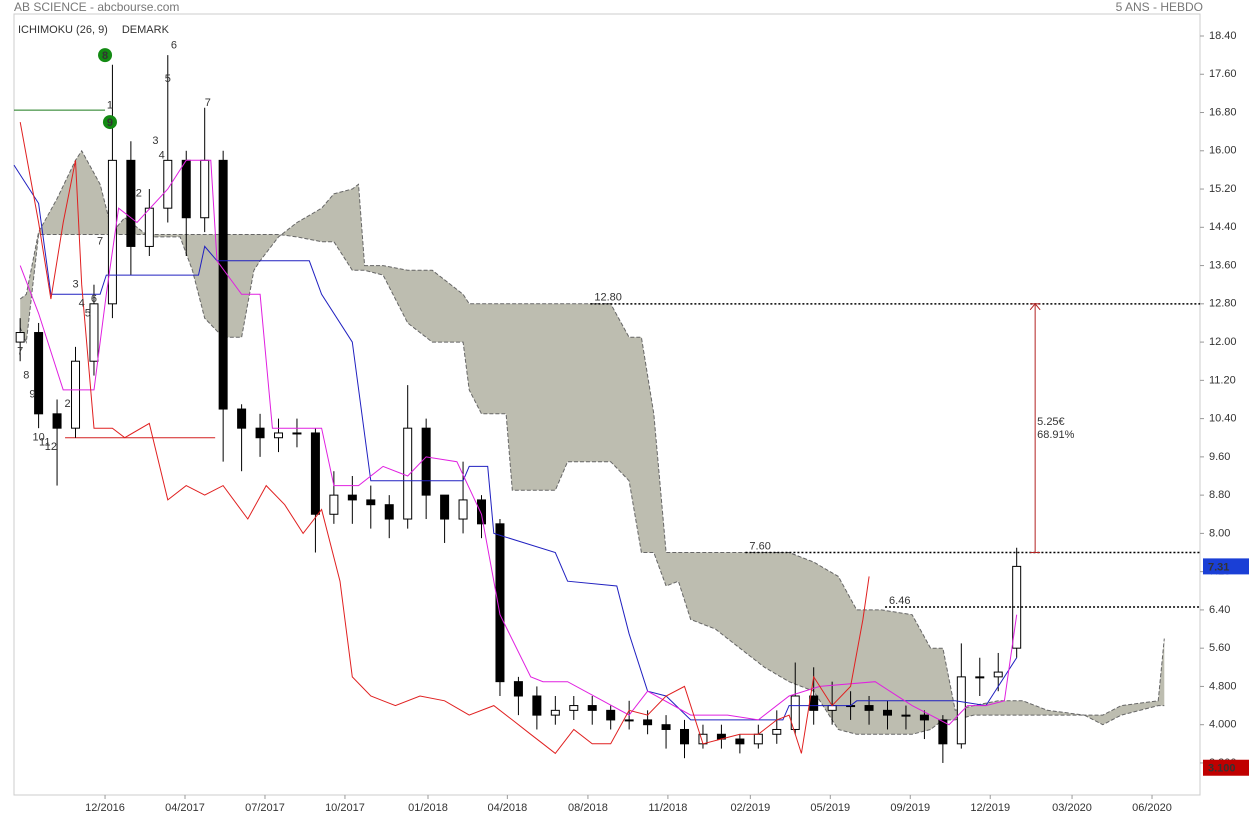 This screenshot has width=1253, height=818. Describe the element at coordinates (1159, 7) in the screenshot. I see `chart-subtitle: 5 ANS - HEBDO` at that location.